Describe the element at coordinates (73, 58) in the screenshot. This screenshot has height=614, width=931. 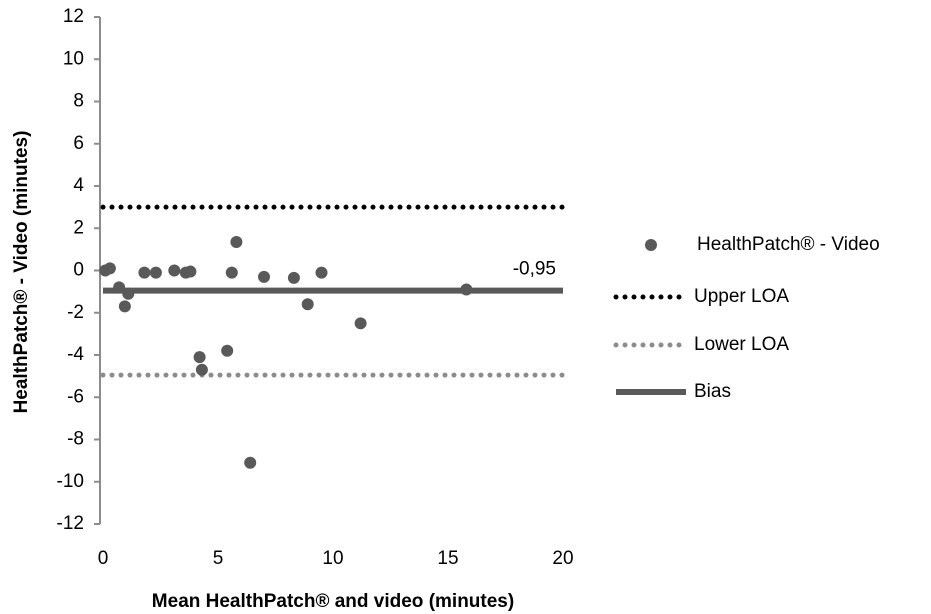
I see `y-tick-label: 10` at that location.